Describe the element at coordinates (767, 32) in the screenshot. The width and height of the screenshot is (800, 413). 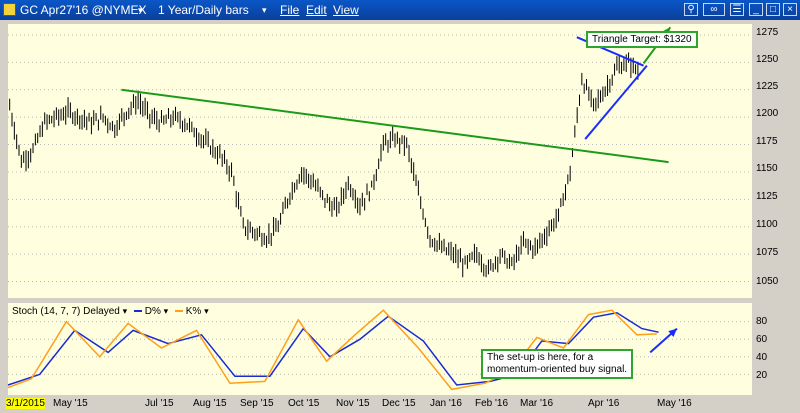
I see `y-tick: 1275` at that location.